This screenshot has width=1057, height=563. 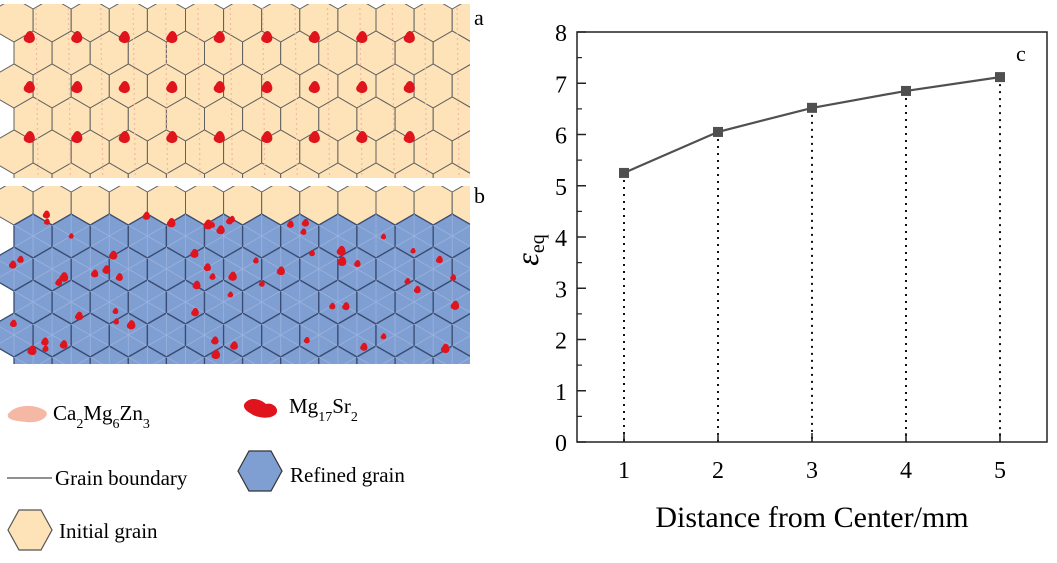 What do you see at coordinates (561, 342) in the screenshot?
I see `y-tick-label: 2` at bounding box center [561, 342].